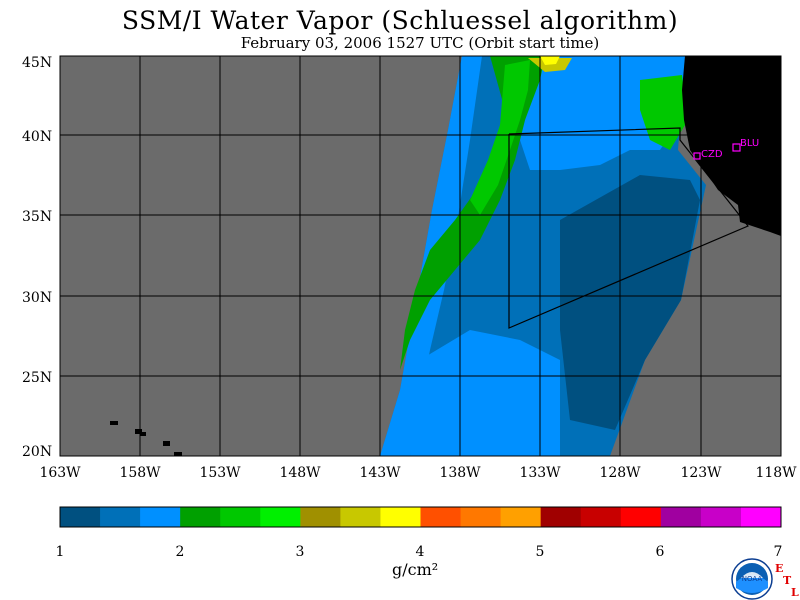  What do you see at coordinates (630, 302) in the screenshot?
I see `swath-dark-blue` at bounding box center [630, 302].